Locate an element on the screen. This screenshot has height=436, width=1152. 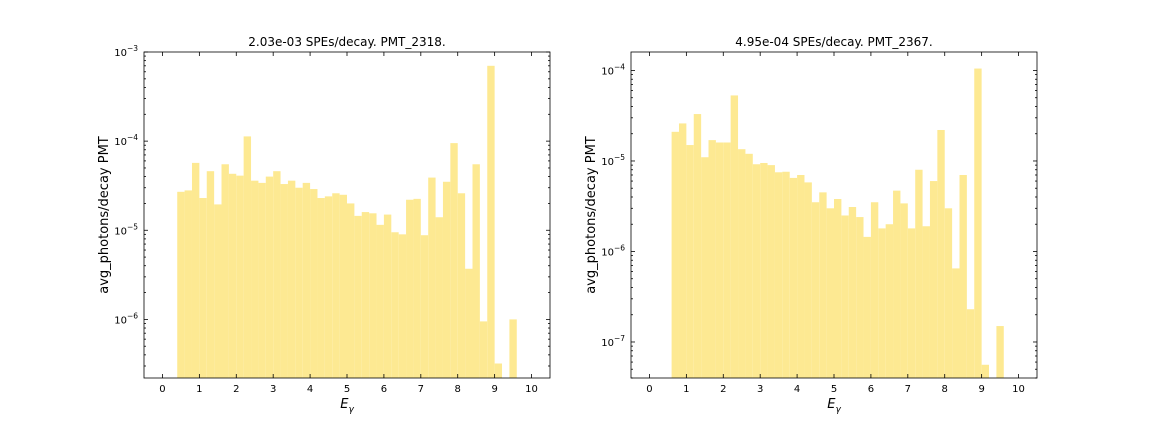
panel-2-ylabel: avg_photons/decay PMT is located at coordinates (591, 215).